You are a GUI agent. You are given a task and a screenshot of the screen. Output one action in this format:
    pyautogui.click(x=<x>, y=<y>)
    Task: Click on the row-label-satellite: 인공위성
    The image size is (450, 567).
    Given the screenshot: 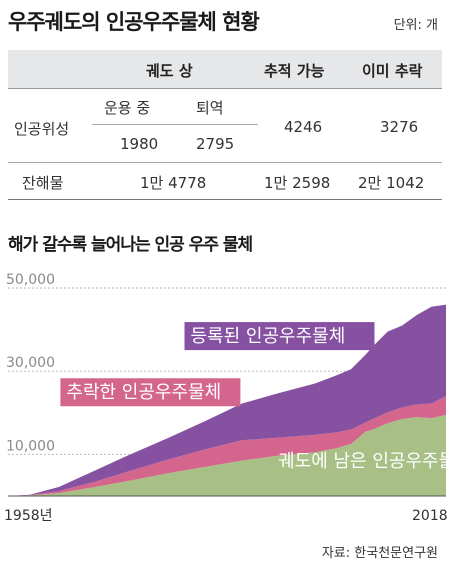 What is the action you would take?
    pyautogui.click(x=42, y=129)
    